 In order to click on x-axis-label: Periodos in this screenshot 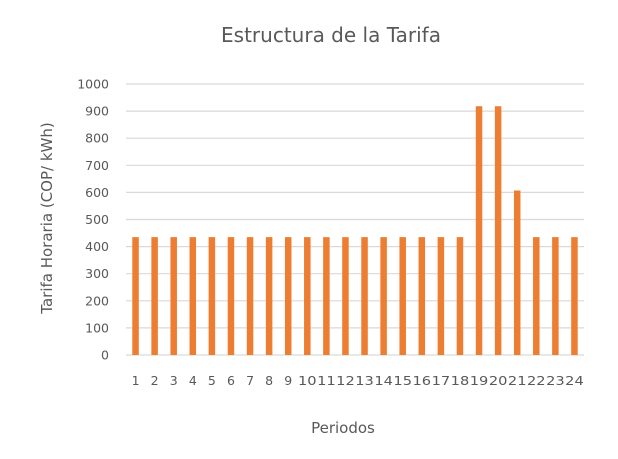, I will do `click(343, 428)`.